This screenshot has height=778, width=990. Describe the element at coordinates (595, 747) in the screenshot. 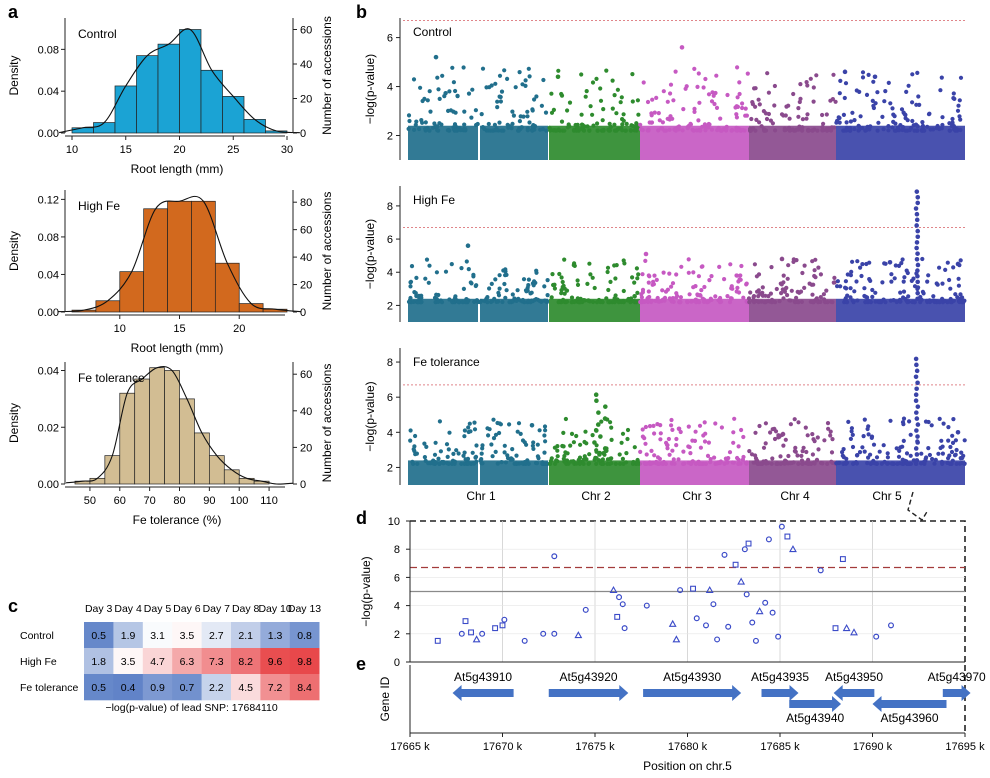

I see `x-tick-label: 17675 k` at that location.